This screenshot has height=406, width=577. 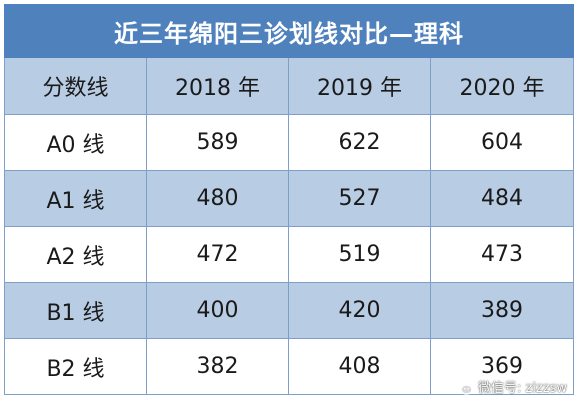 I want to click on wechat-watermark: 微信号: zizzsw, so click(x=510, y=386).